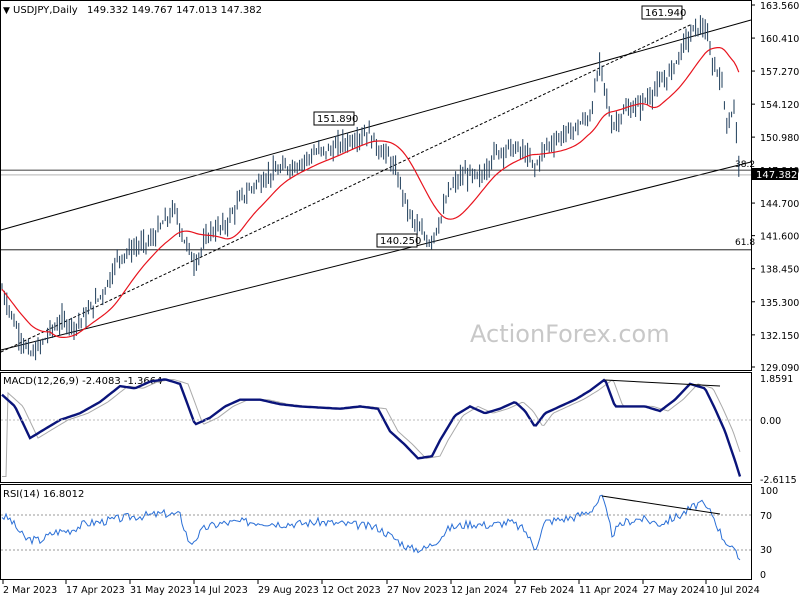  What do you see at coordinates (665, 13) in the screenshot?
I see `callout-label-high-2024: 161.940` at bounding box center [665, 13].